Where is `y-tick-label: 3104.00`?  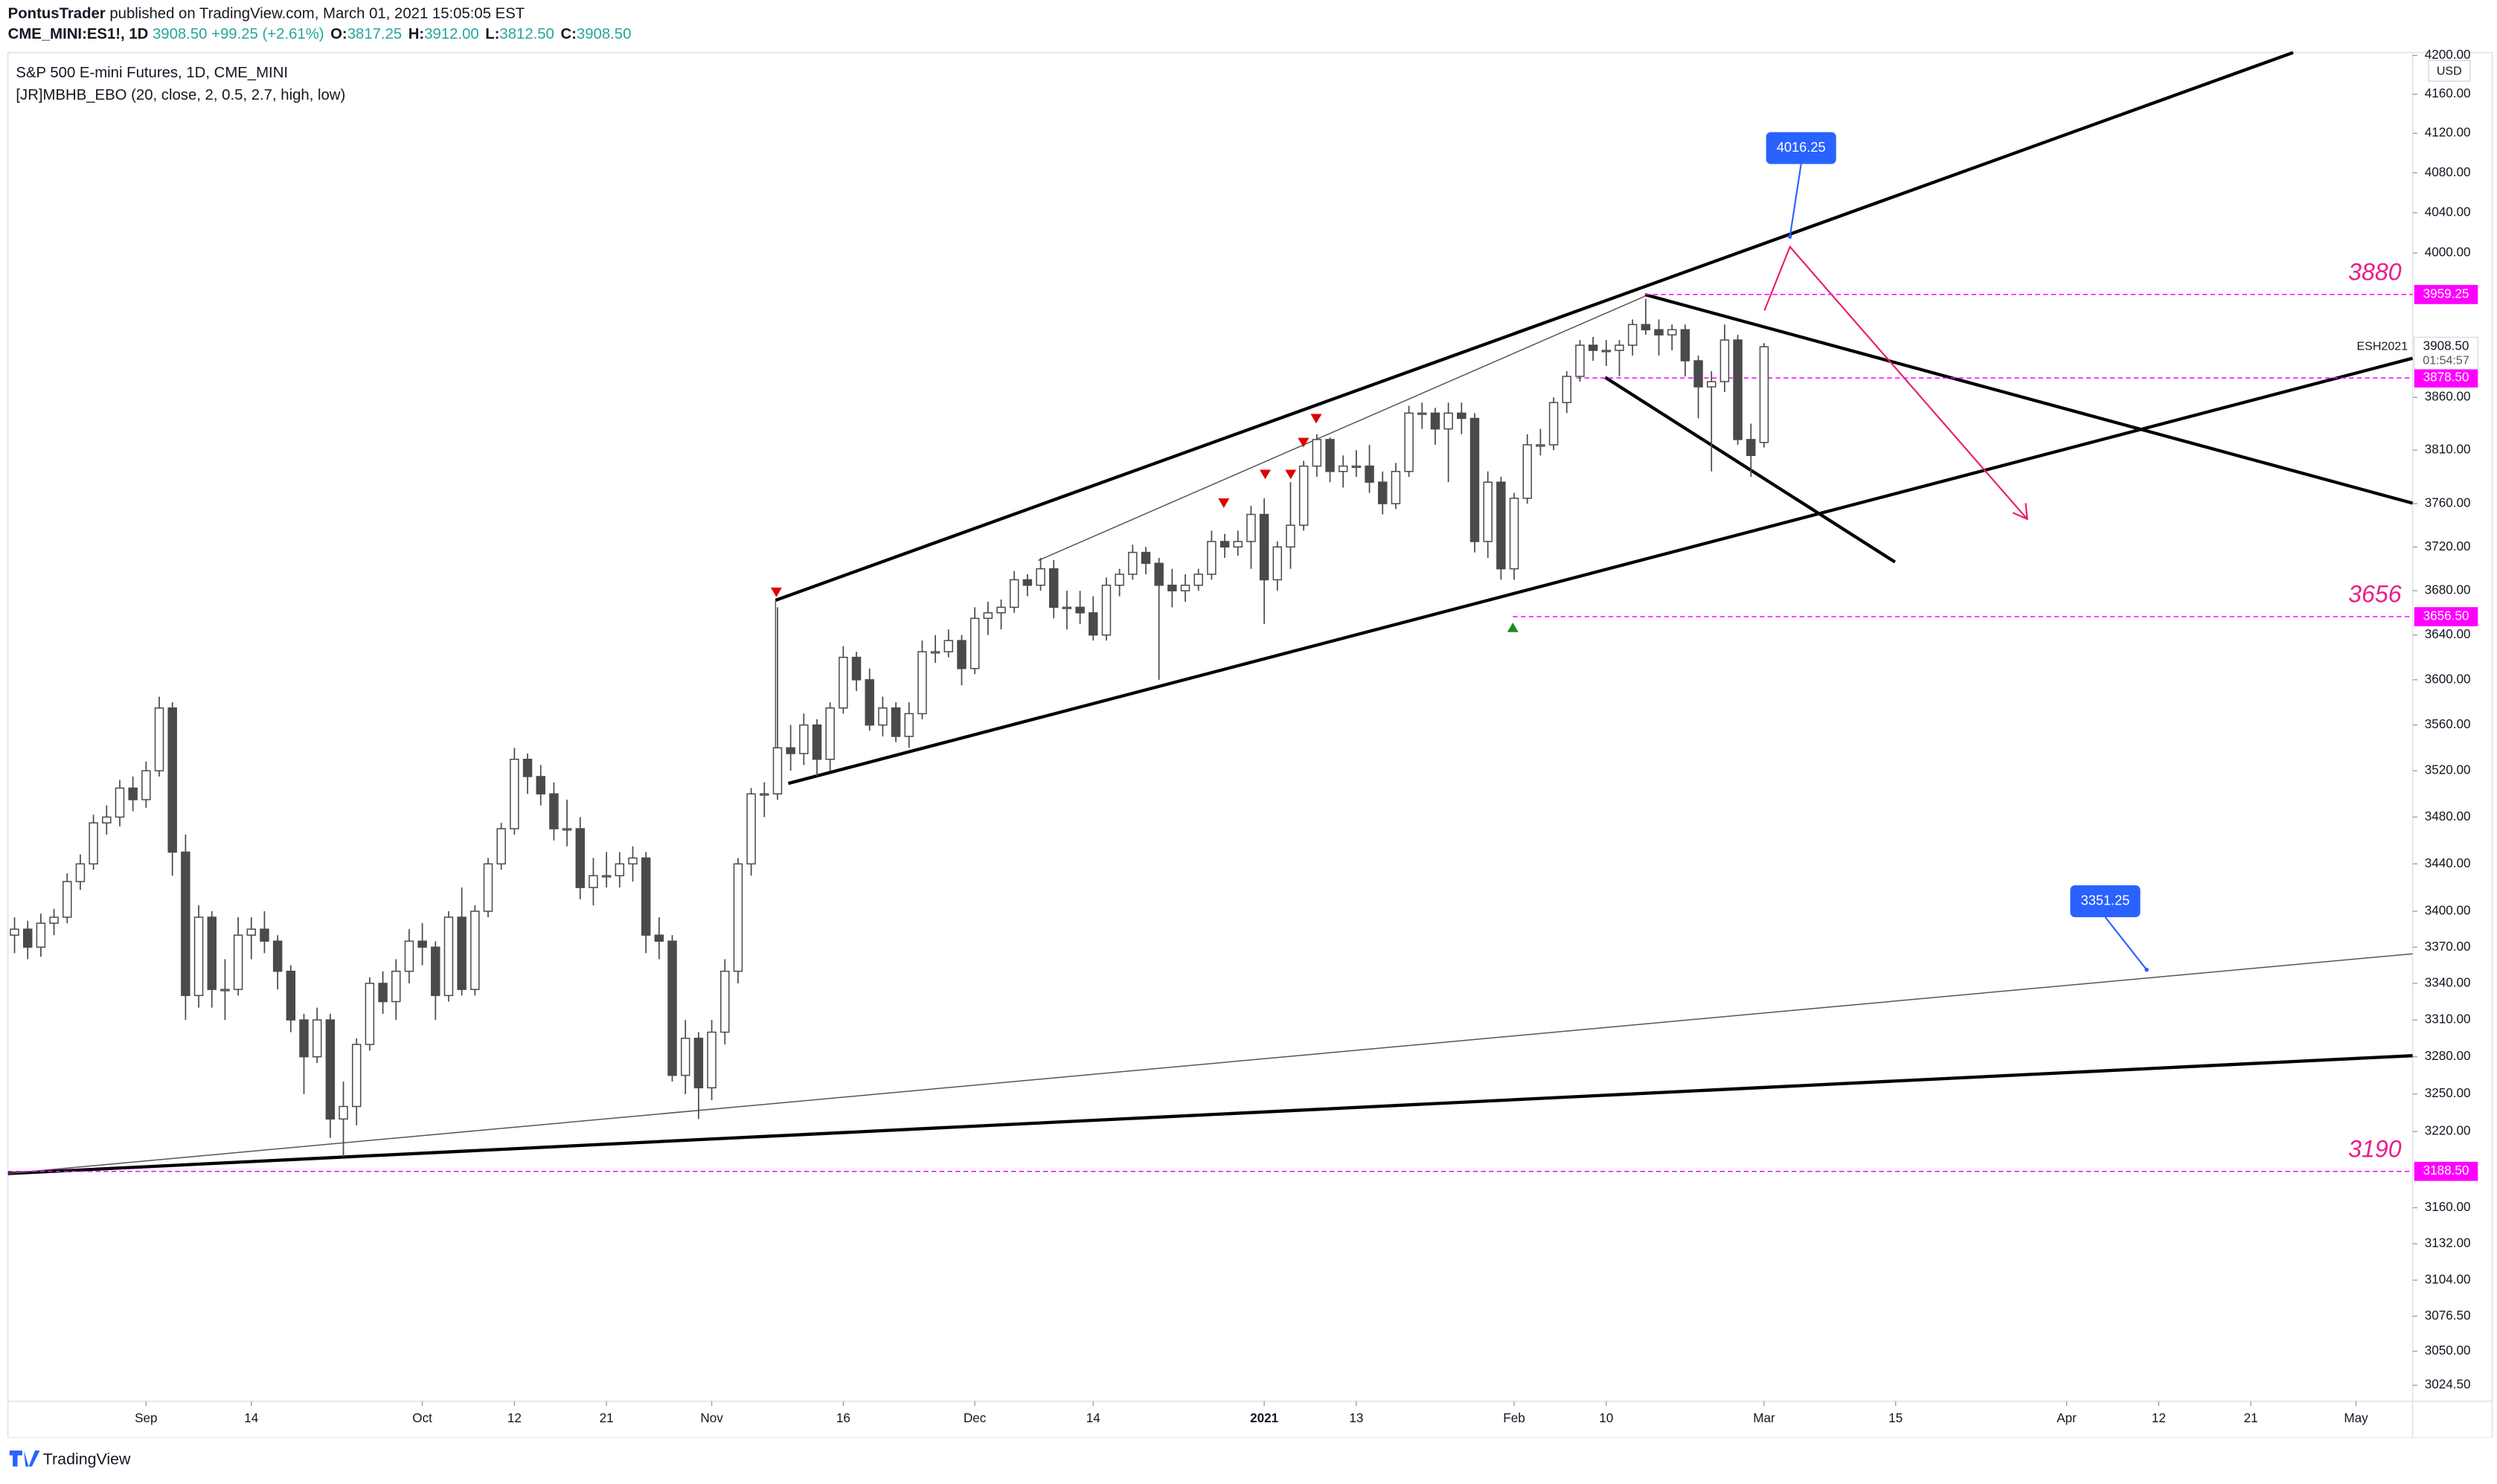
y-tick-label: 3104.00 is located at coordinates (2448, 1279).